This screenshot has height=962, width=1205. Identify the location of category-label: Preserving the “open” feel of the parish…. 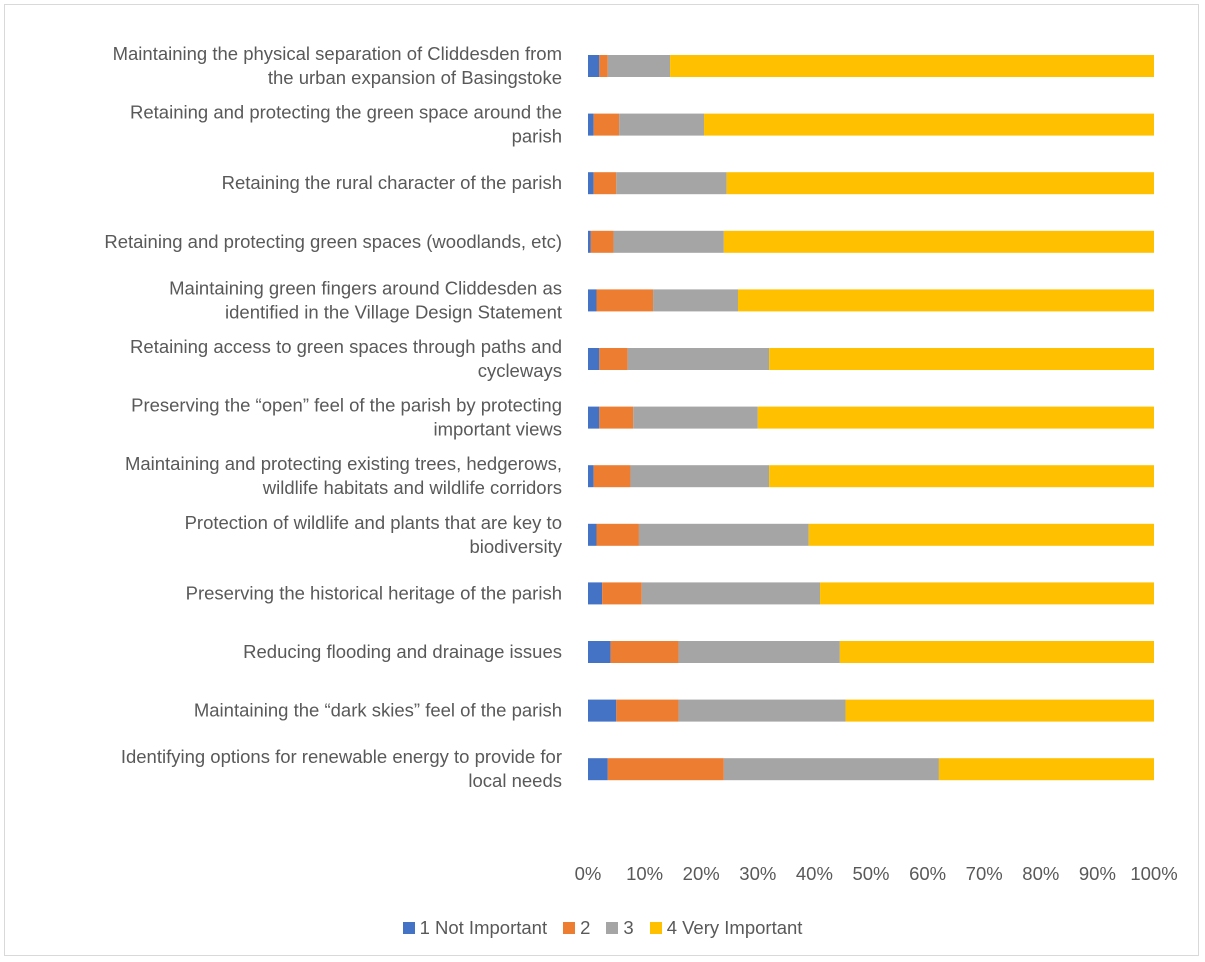
(346, 417).